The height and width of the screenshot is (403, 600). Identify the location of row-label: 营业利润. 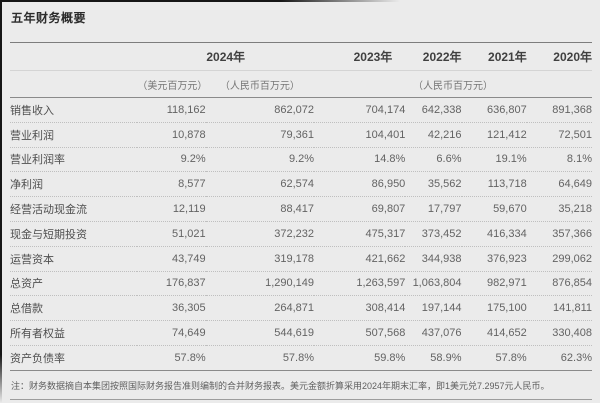
(32, 135).